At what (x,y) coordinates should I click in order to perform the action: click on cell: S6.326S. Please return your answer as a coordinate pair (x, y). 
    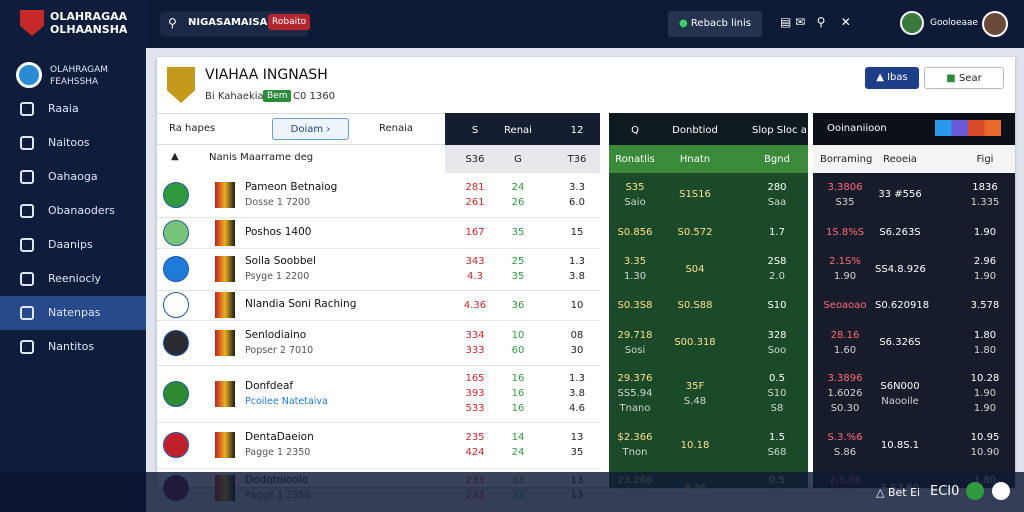
    Looking at the image, I should click on (900, 342).